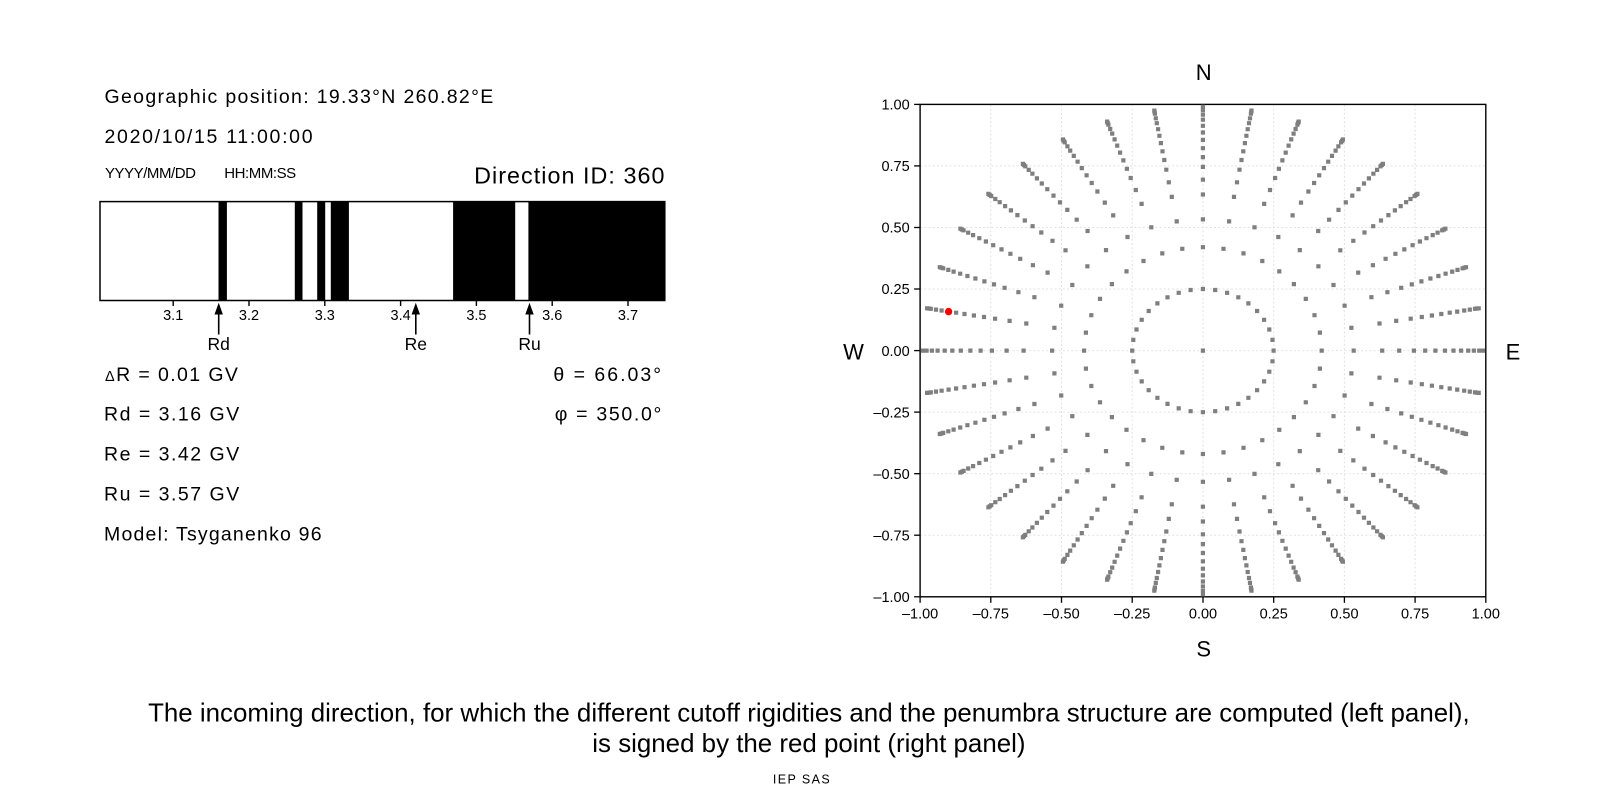 Image resolution: width=1600 pixels, height=800 pixels. Describe the element at coordinates (172, 375) in the screenshot. I see `svg-text: ΔR = 0.01 GV` at that location.